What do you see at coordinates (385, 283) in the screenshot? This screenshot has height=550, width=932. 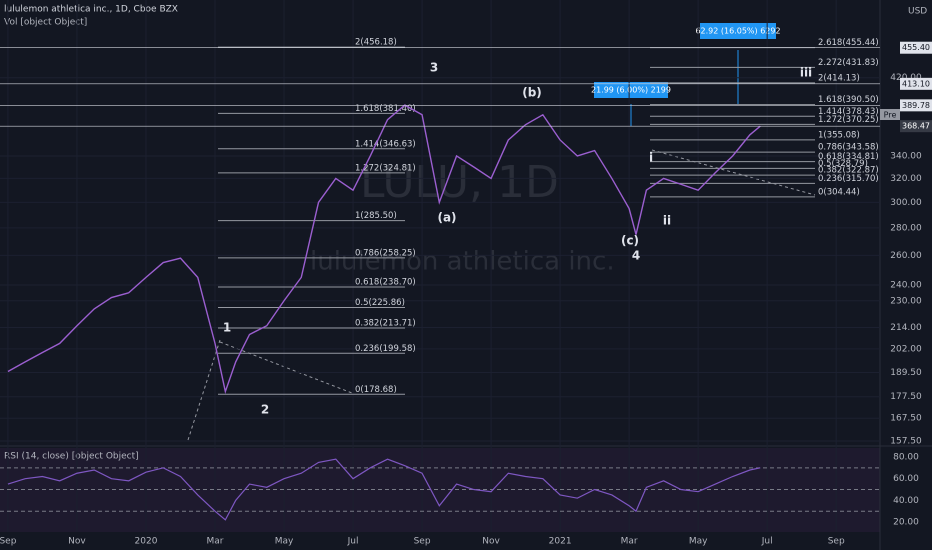 I see `fib-label: 0.618(238.70)` at bounding box center [385, 283].